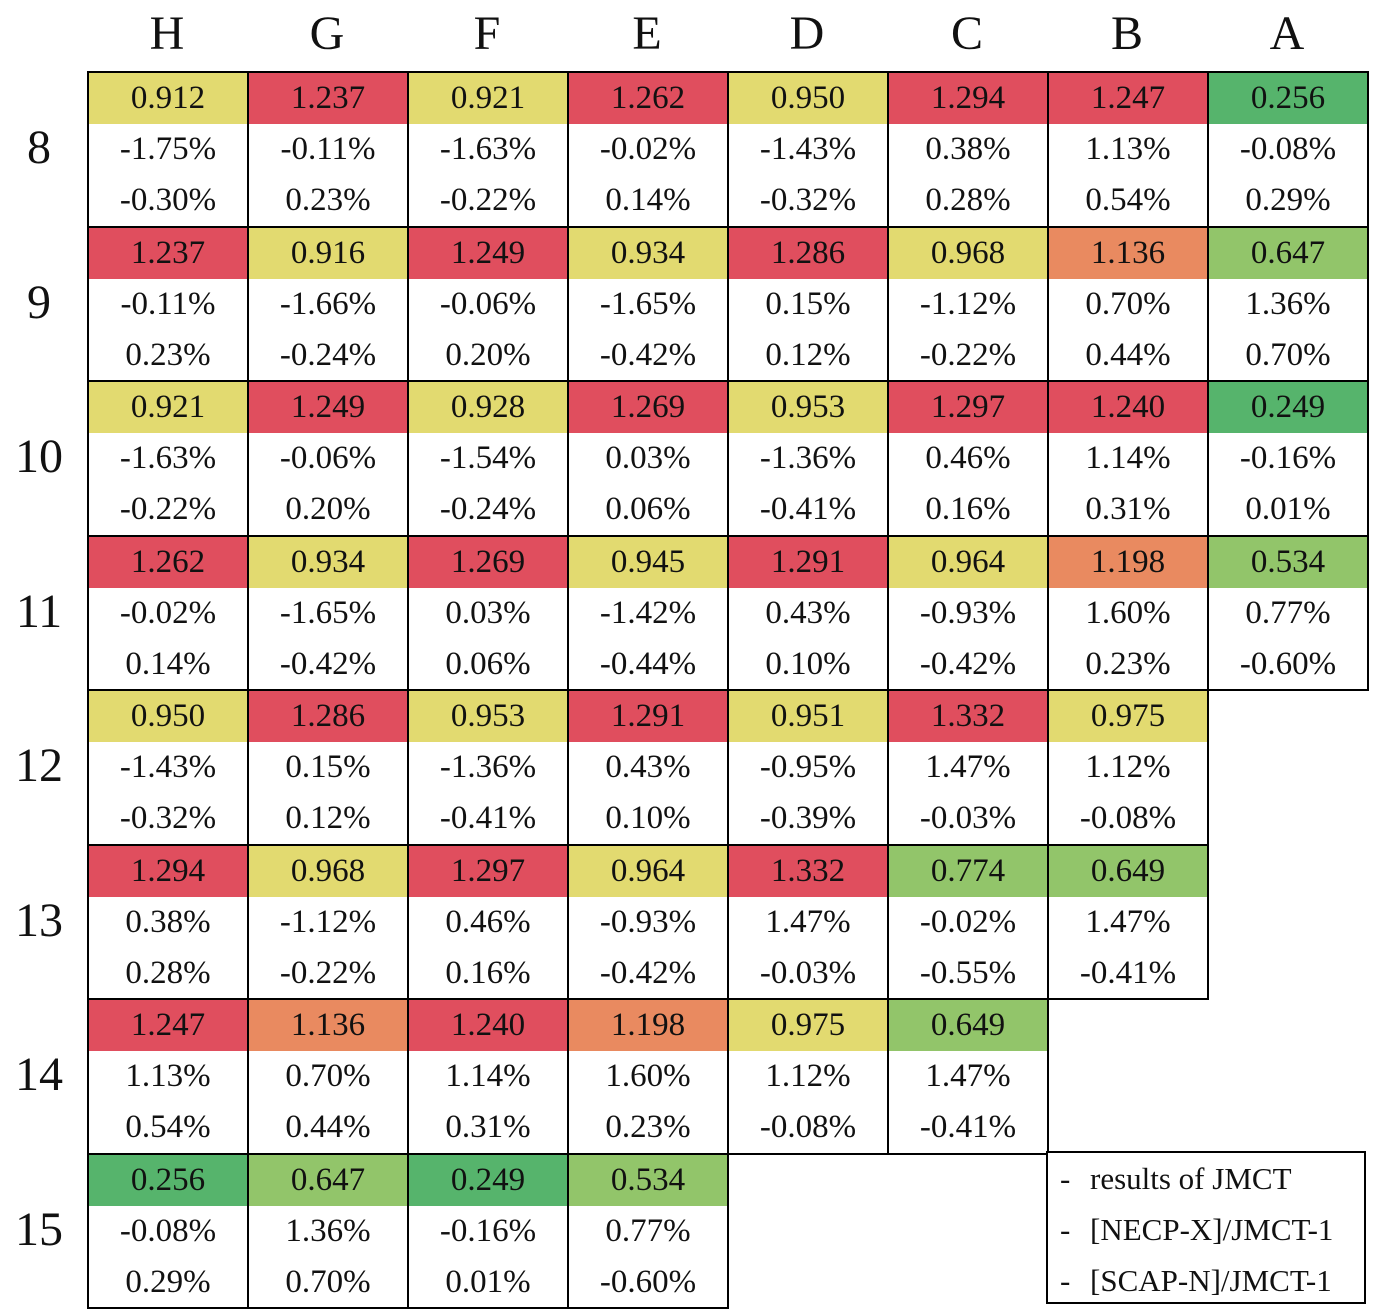 The width and height of the screenshot is (1378, 1311). What do you see at coordinates (968, 767) in the screenshot?
I see `cell-C-12: 1.332 1.47% -0.03%` at bounding box center [968, 767].